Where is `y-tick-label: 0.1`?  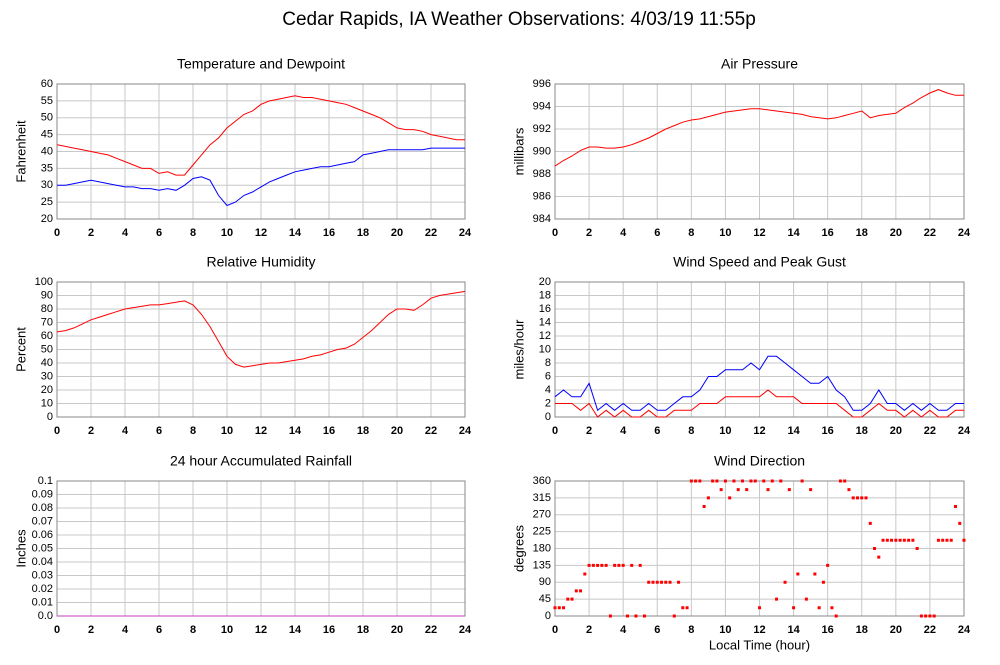 y-tick-label: 0.1 is located at coordinates (45, 481).